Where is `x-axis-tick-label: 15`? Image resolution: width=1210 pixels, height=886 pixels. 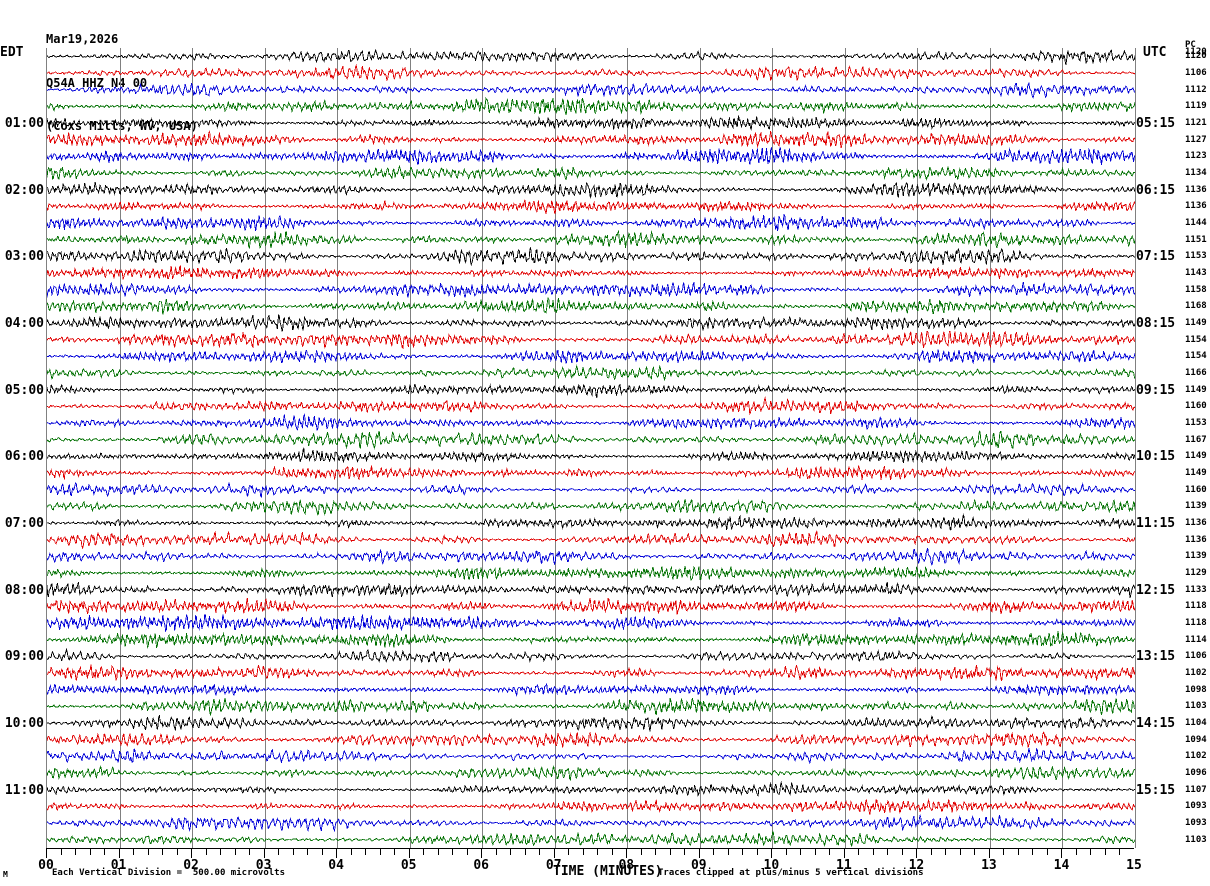 x-axis-tick-label: 15 is located at coordinates (1134, 865).